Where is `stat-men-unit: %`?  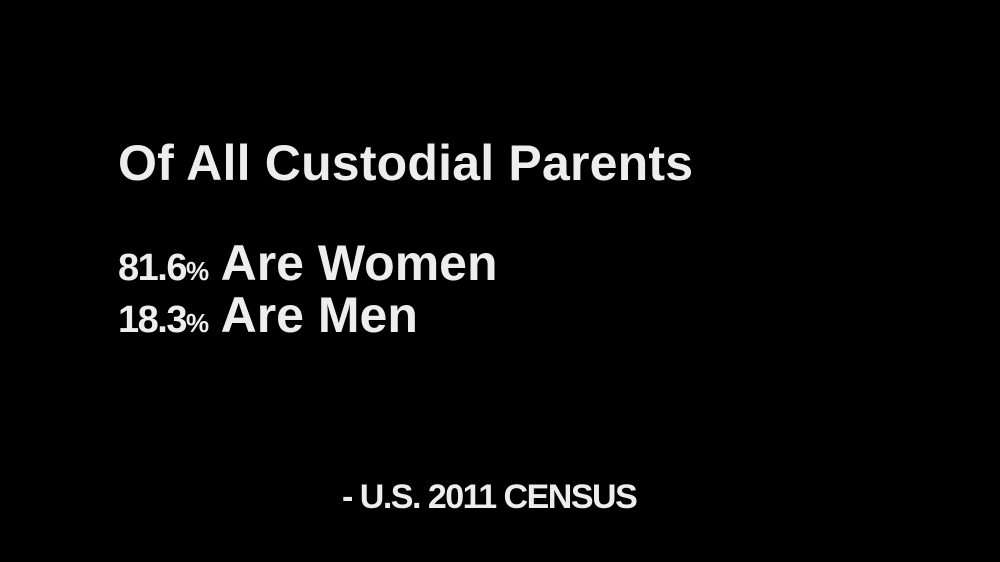 stat-men-unit: % is located at coordinates (197, 323).